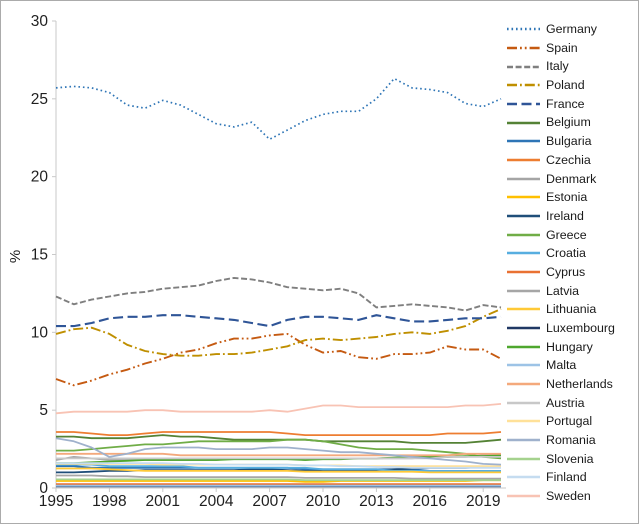  Describe the element at coordinates (39, 255) in the screenshot. I see `y-tick-label: 15` at that location.